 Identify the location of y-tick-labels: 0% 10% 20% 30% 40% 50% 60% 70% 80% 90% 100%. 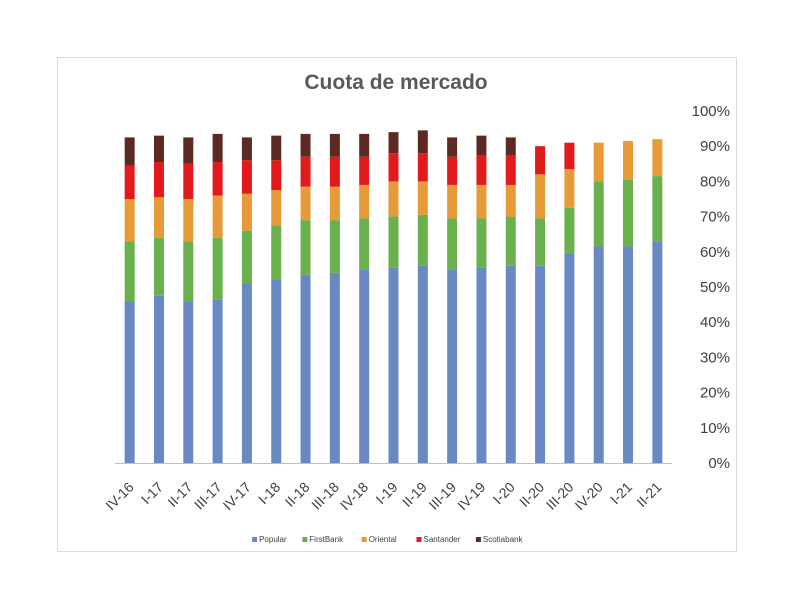
(711, 287).